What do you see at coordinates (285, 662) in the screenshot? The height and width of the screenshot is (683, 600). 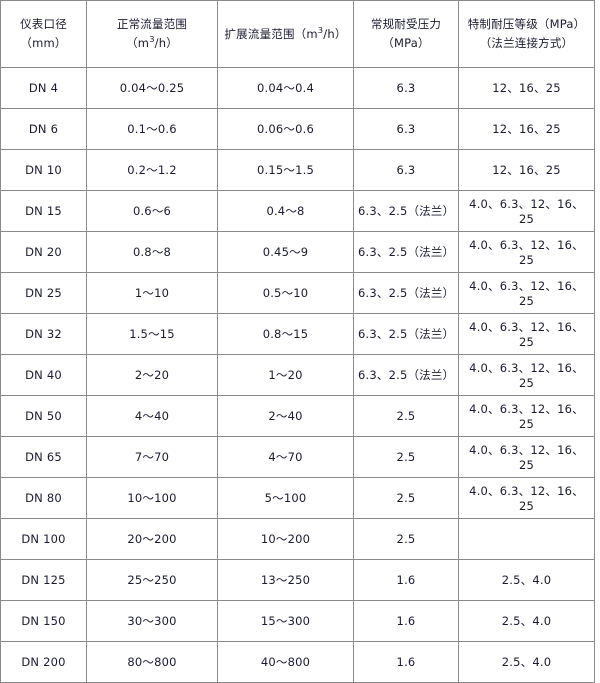 I see `cell-extended-flow-range: 40～800` at bounding box center [285, 662].